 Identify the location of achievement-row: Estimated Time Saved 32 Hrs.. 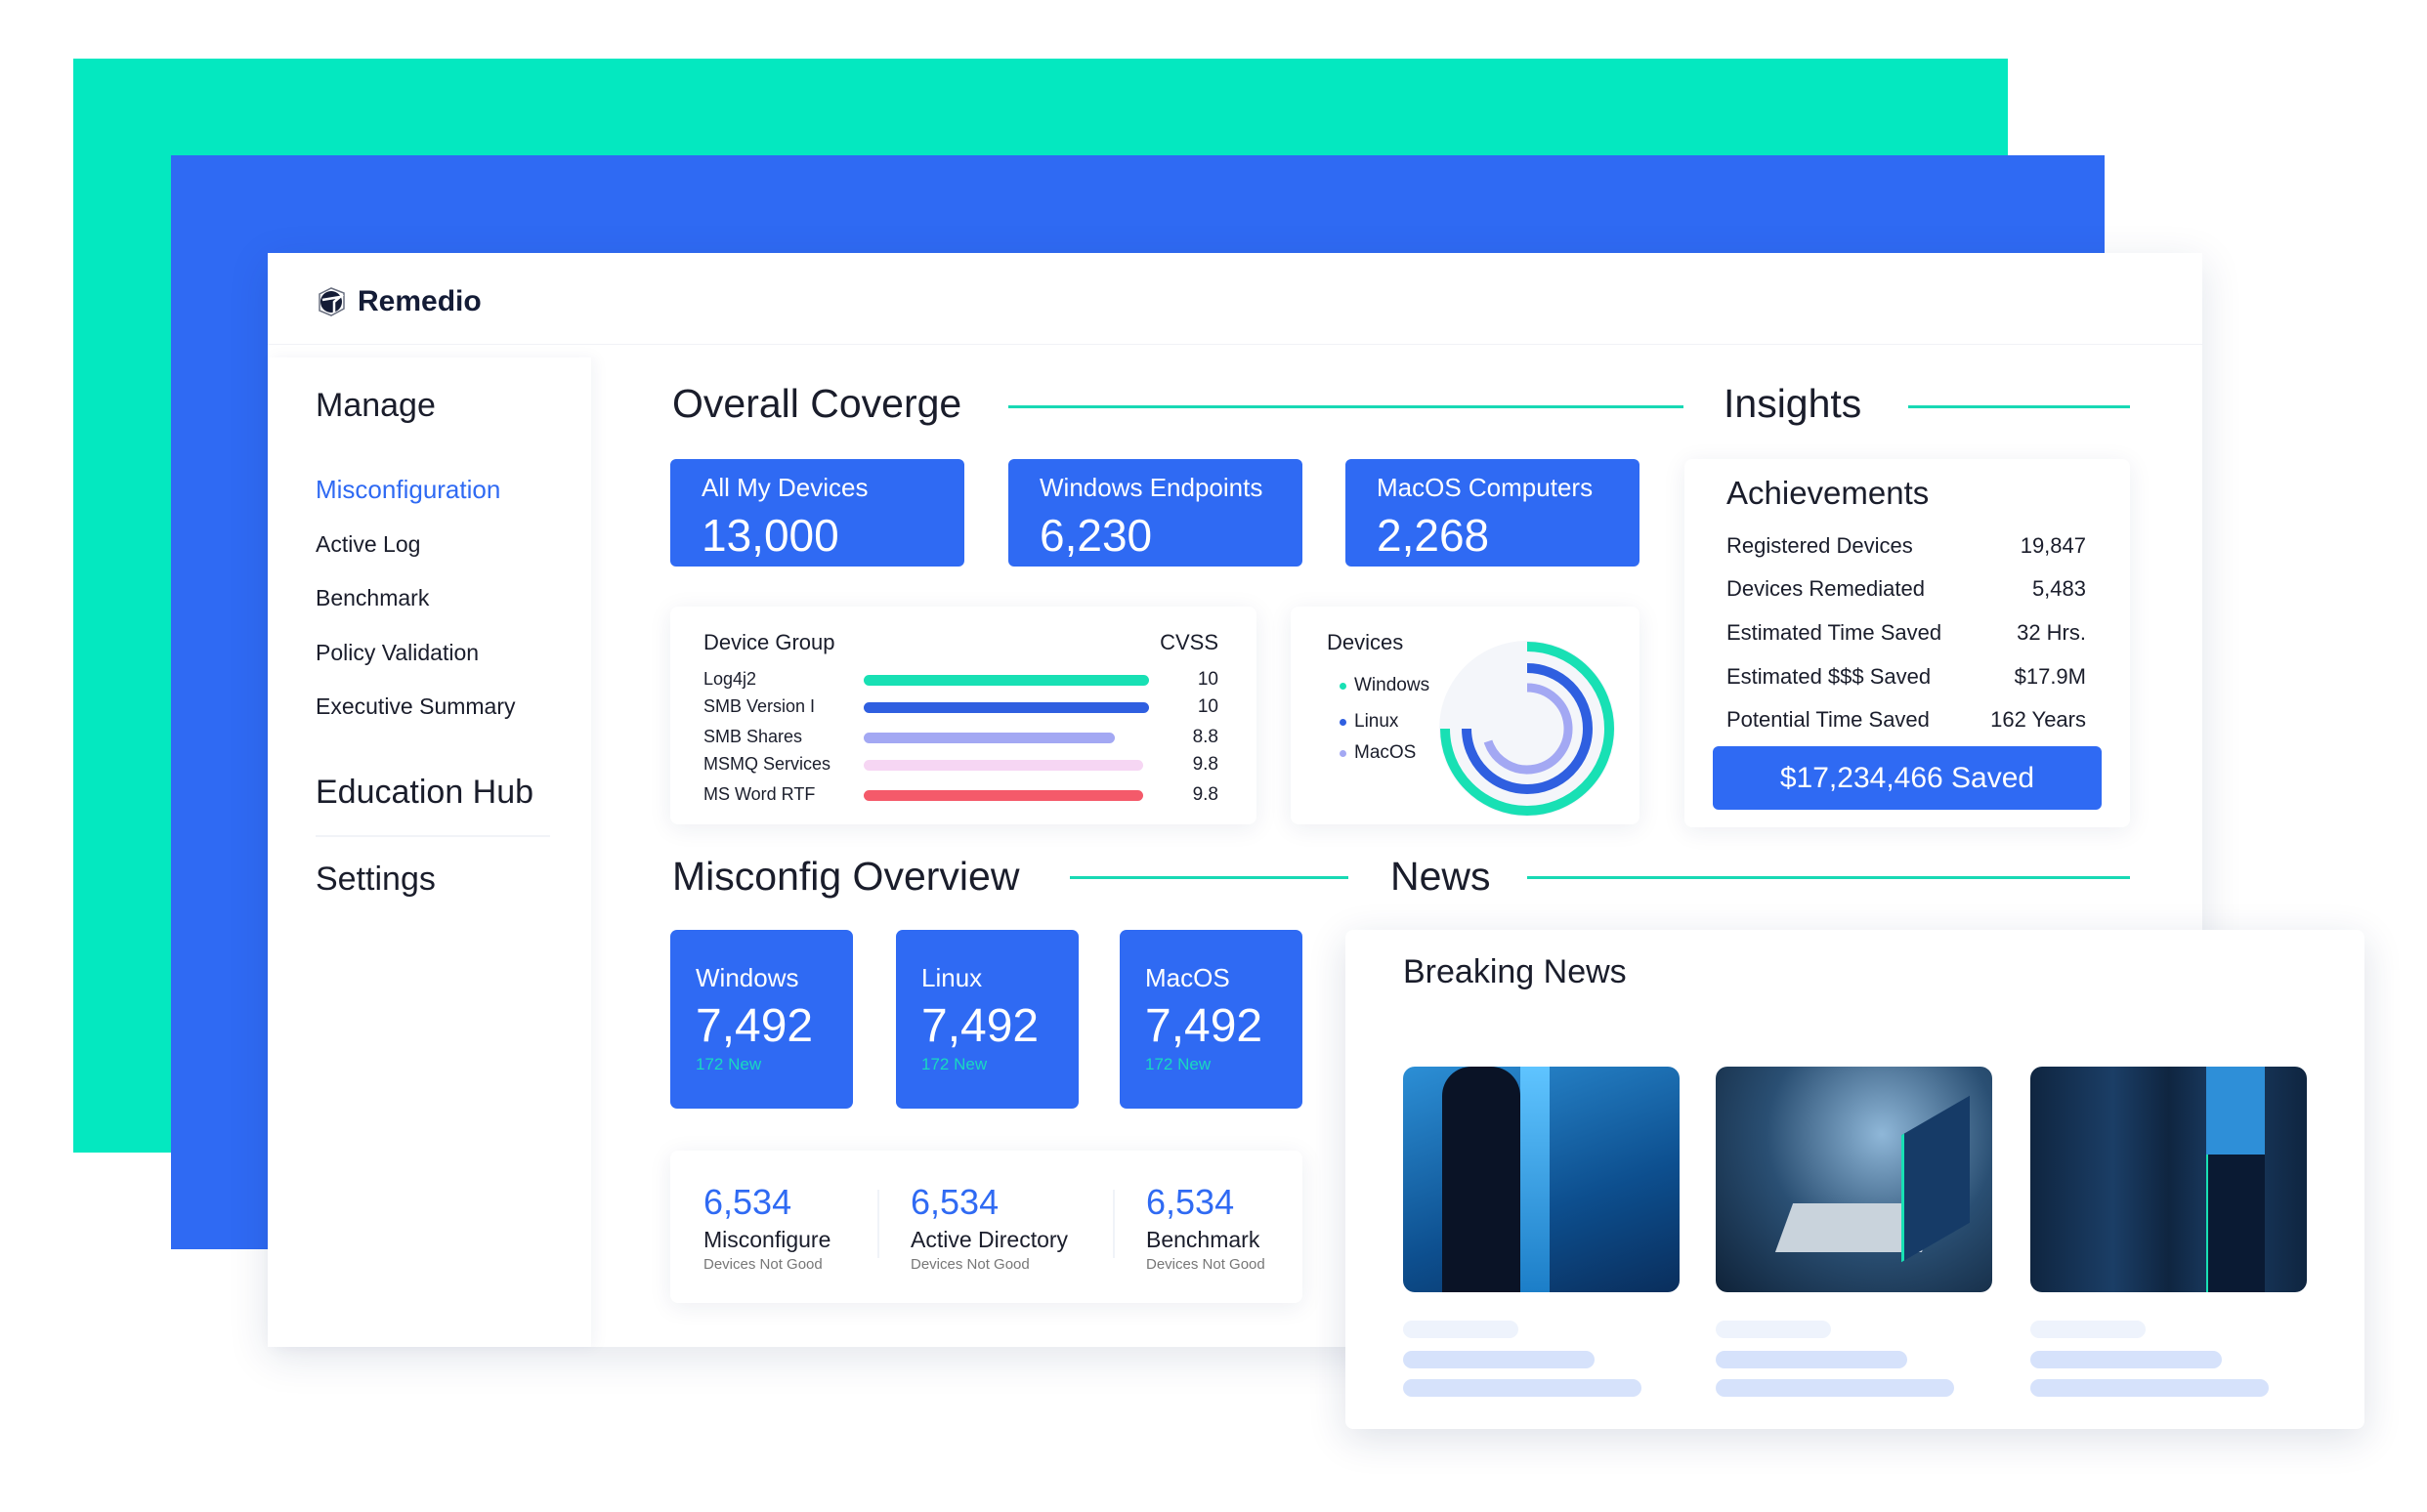
(1906, 633).